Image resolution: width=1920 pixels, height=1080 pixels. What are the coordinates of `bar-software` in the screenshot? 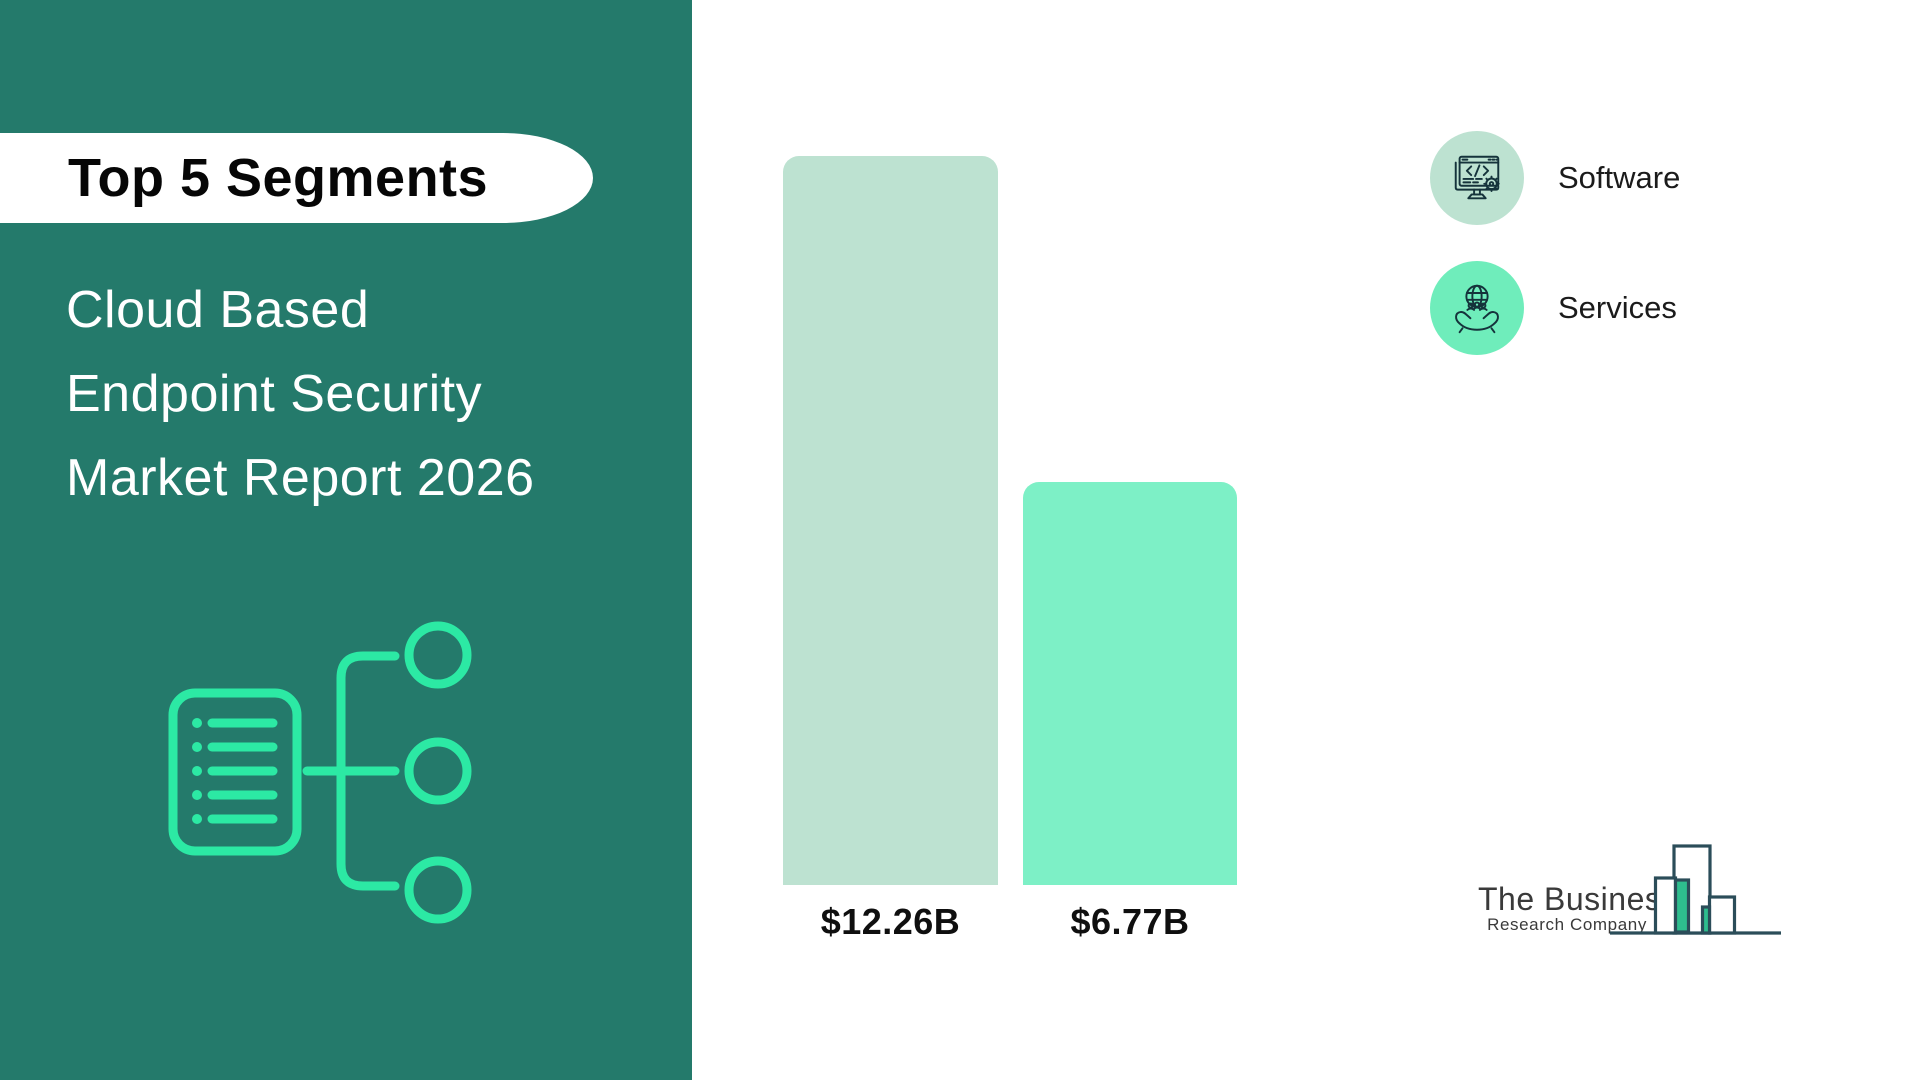 It's located at (890, 520).